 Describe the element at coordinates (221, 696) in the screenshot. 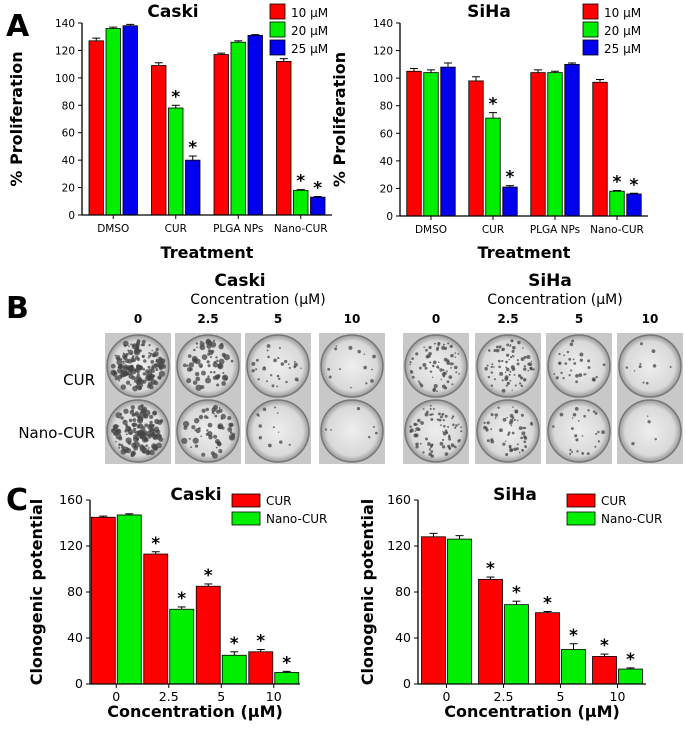

I see `x-tick-label: 5` at that location.